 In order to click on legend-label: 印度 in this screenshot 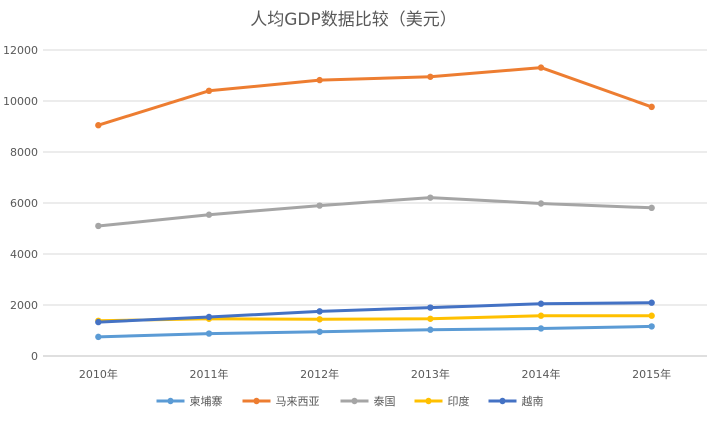, I will do `click(459, 401)`.